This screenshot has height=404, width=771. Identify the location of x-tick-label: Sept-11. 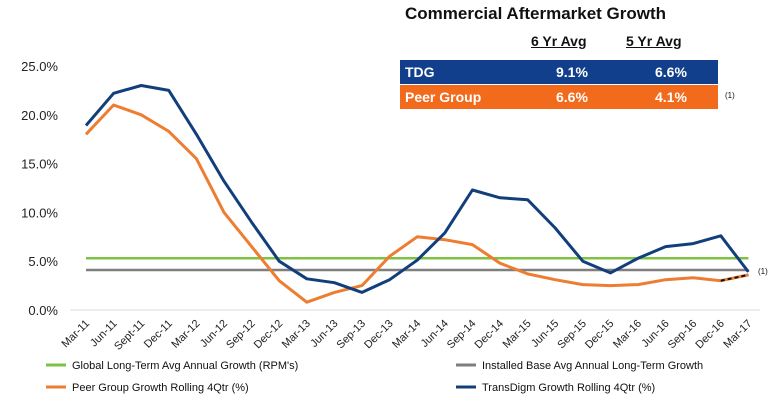
(129, 335).